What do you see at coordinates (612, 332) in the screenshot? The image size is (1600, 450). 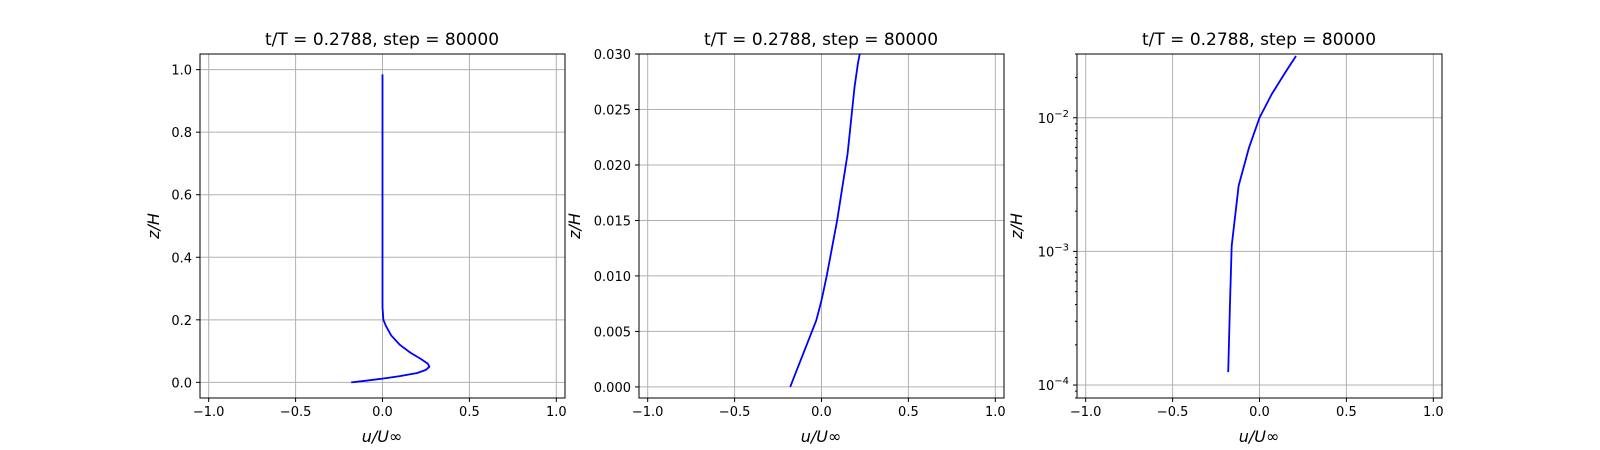 I see `panel-2-y-tick-label: 0.005` at bounding box center [612, 332].